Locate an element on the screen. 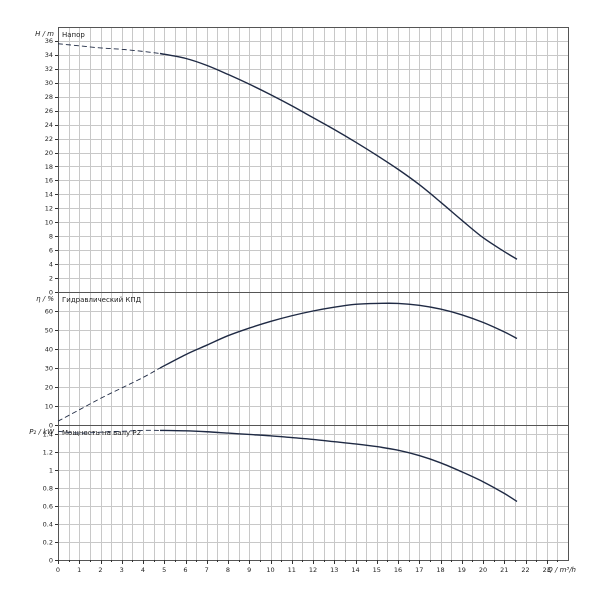 Image resolution: width=600 pixels, height=600 pixels. head-y-axis-title: H / m is located at coordinates (44, 34).